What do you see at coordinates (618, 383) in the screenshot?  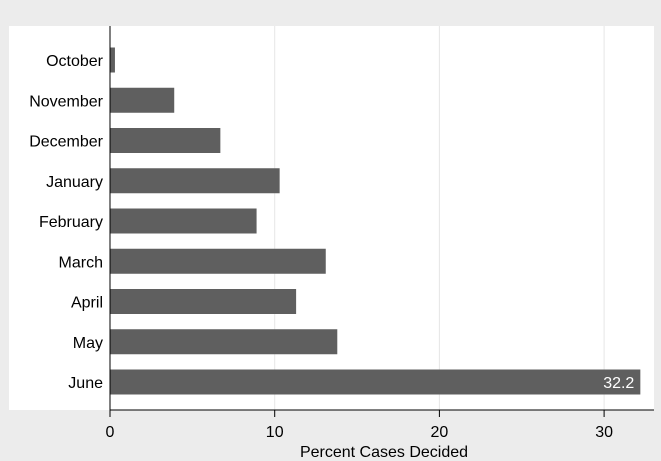 I see `data-label: 32.2` at bounding box center [618, 383].